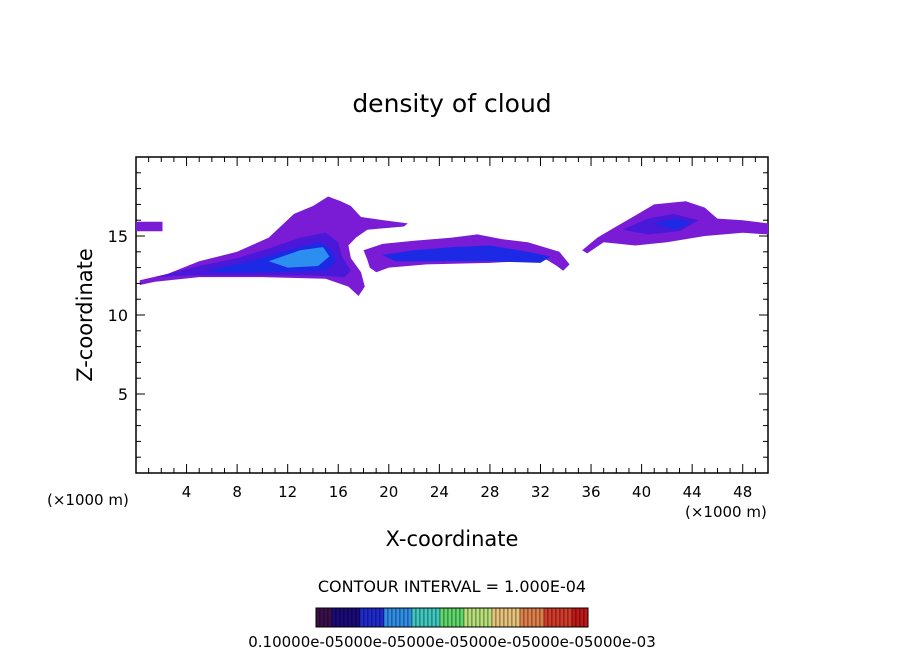 Image resolution: width=904 pixels, height=654 pixels. I want to click on colorbar-frame, so click(452, 617).